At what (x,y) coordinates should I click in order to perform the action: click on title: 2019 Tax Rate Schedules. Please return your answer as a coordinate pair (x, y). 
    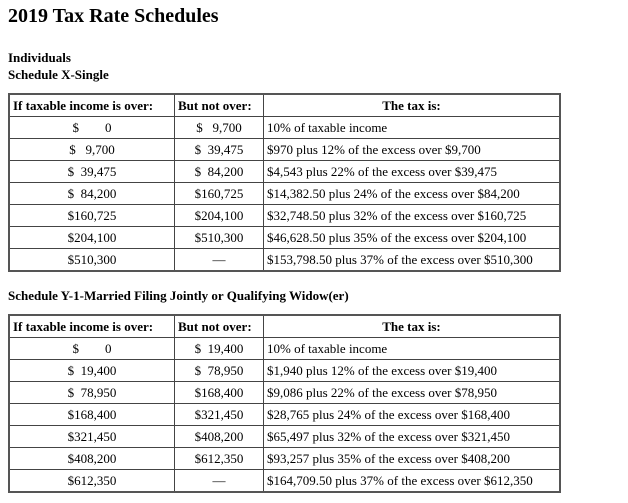
    Looking at the image, I should click on (113, 16).